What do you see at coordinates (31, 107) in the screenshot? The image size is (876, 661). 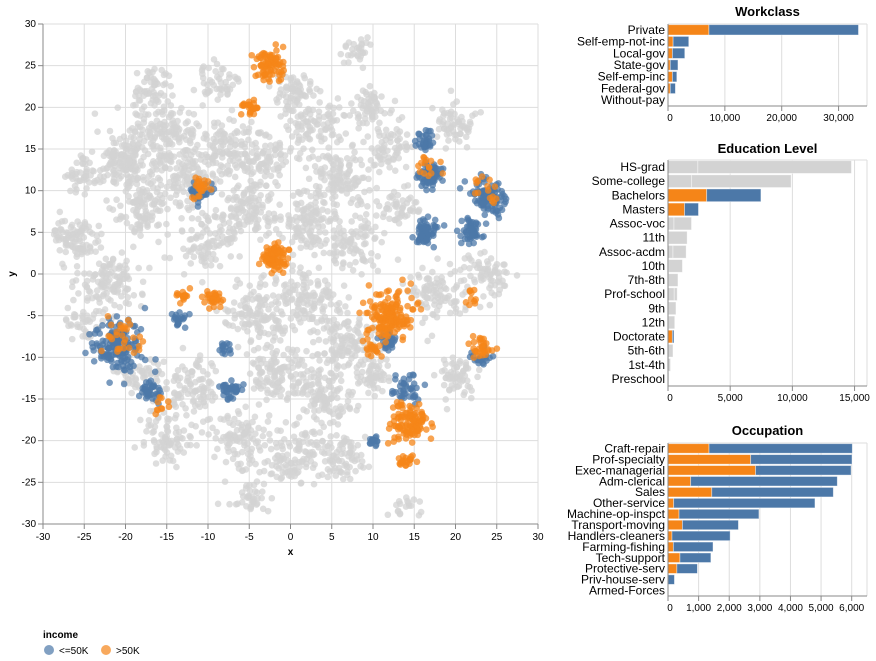 I see `y-tick-label: 20` at bounding box center [31, 107].